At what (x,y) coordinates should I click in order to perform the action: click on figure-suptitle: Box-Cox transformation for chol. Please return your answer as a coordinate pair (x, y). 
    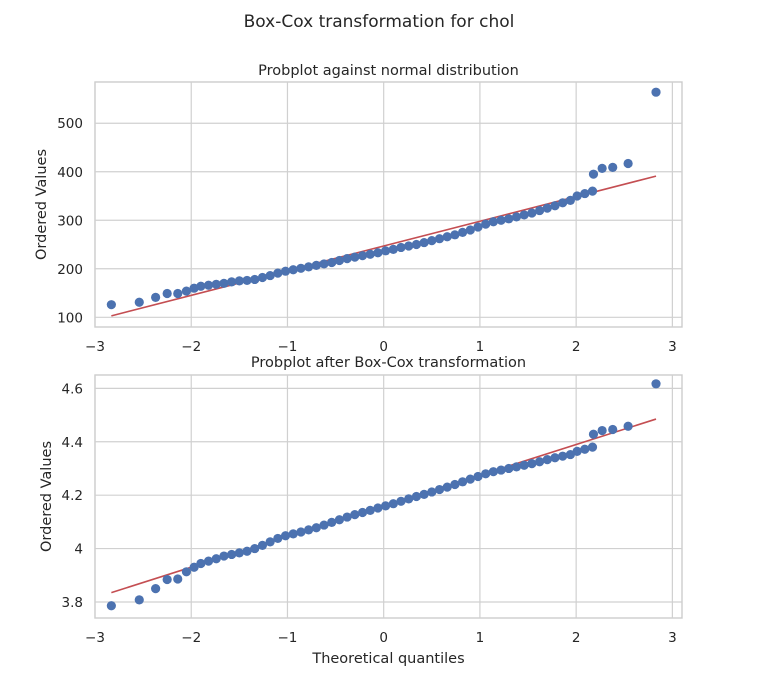
    Looking at the image, I should click on (379, 22).